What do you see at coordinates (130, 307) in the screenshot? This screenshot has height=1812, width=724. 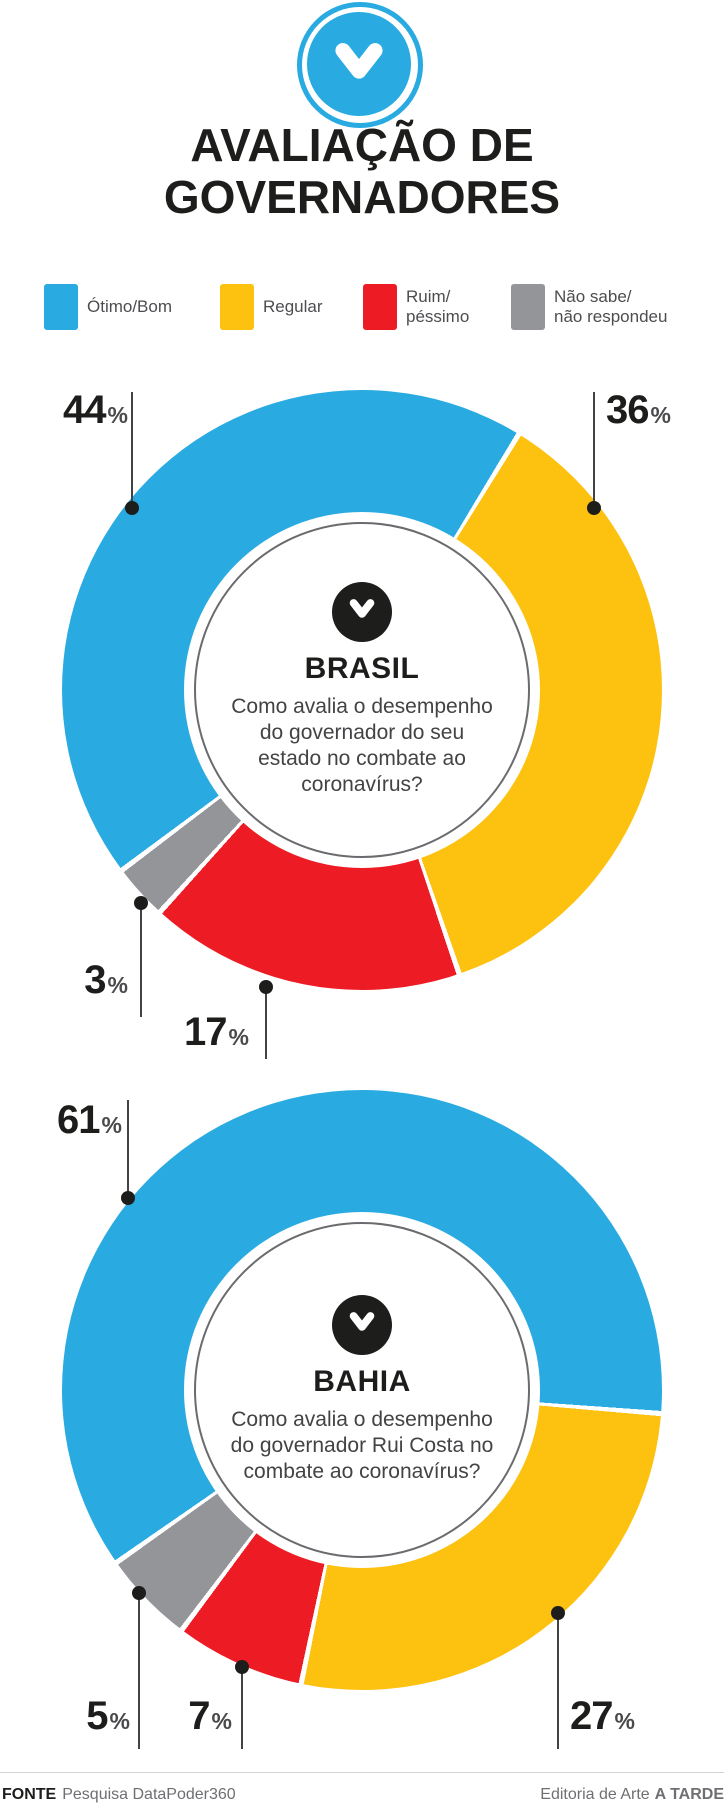 I see `legend-item-label: Ótimo/Bom` at bounding box center [130, 307].